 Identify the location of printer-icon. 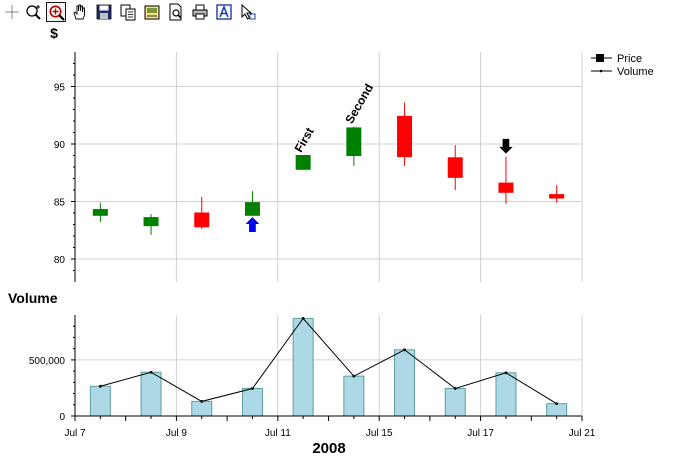
(200, 12).